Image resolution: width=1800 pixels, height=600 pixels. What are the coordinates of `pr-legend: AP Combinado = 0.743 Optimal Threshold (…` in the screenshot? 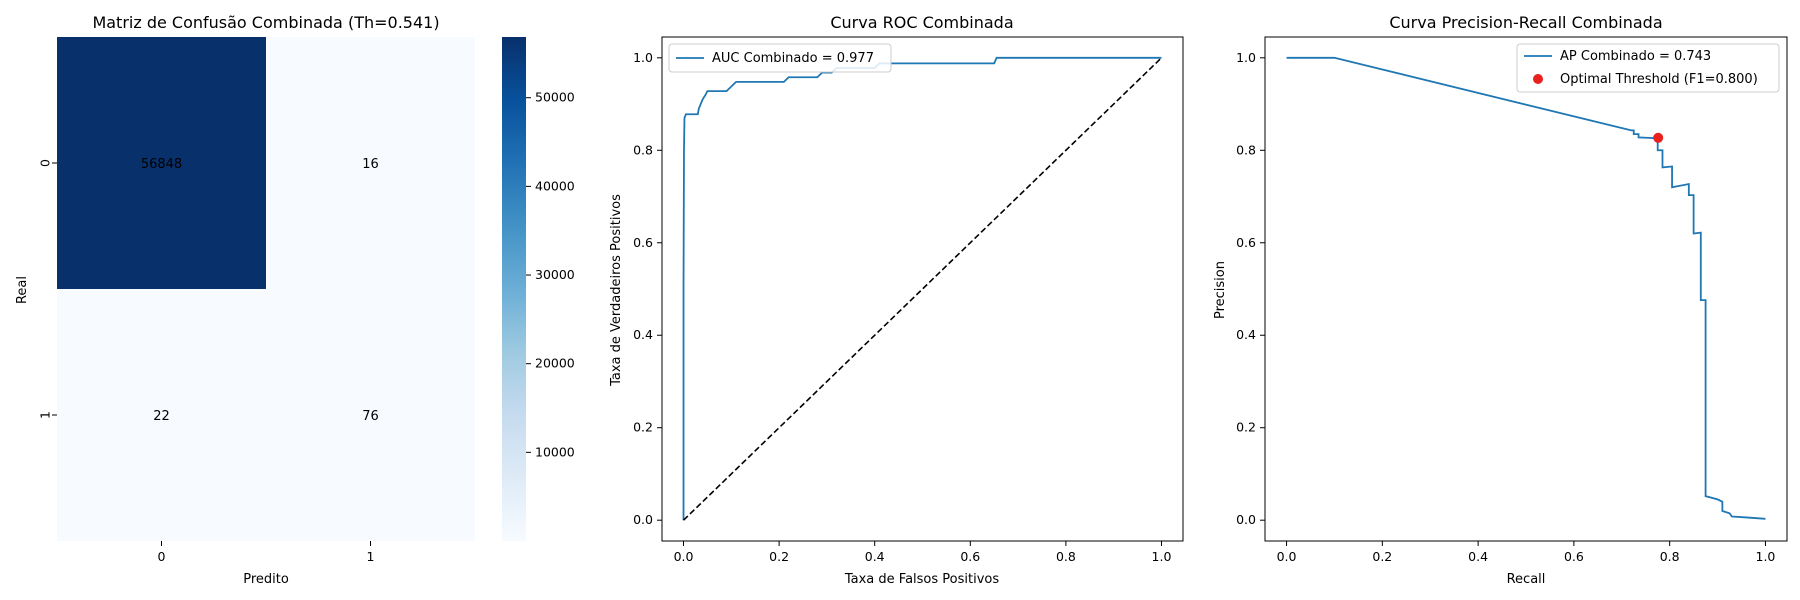 It's located at (1648, 68).